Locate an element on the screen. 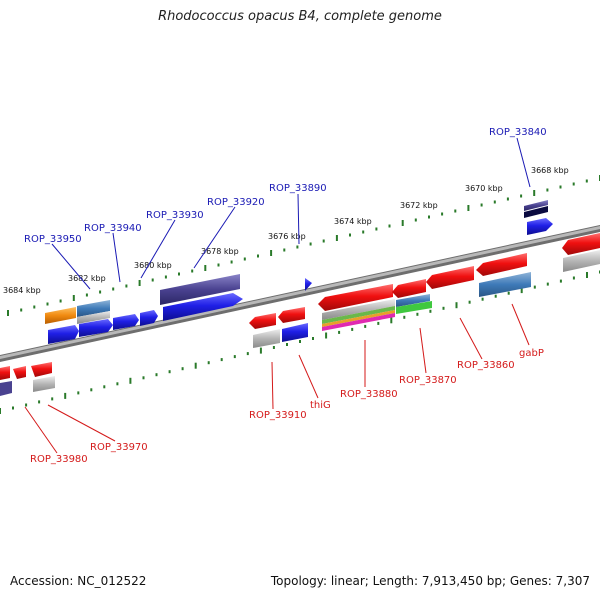 The image size is (600, 600). gene-gabP is located at coordinates (505, 284).